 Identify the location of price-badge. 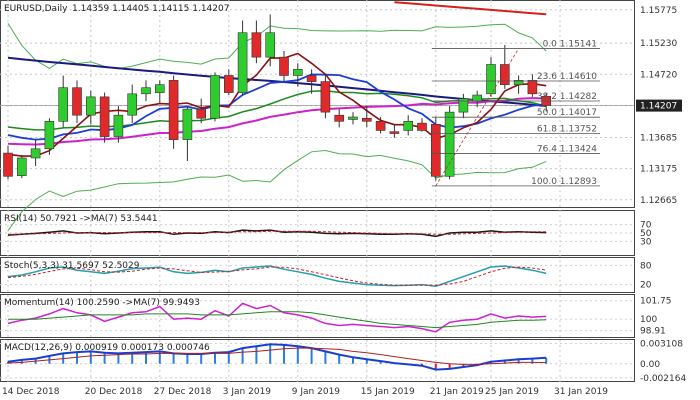
(659, 105).